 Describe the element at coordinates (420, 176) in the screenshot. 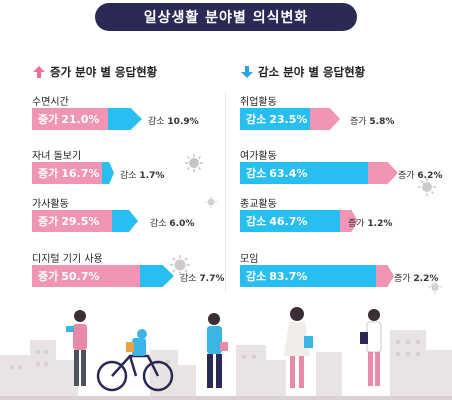

I see `right-secondary-label: 증가 6.2%` at that location.